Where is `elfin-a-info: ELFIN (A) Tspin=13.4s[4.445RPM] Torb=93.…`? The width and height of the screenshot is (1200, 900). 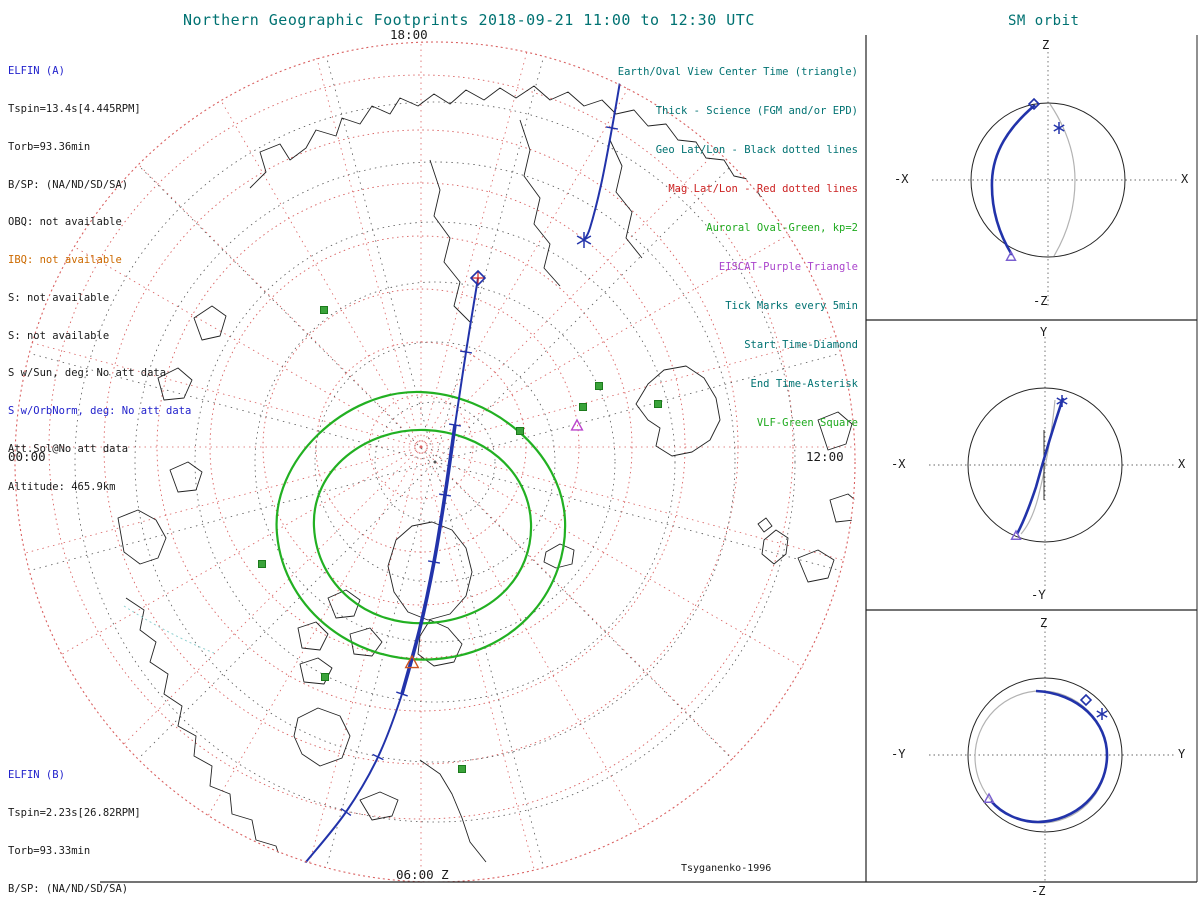
elfin-a-info: ELFIN (A) Tspin=13.4s[4.445RPM] Torb=93.… is located at coordinates (99, 279).